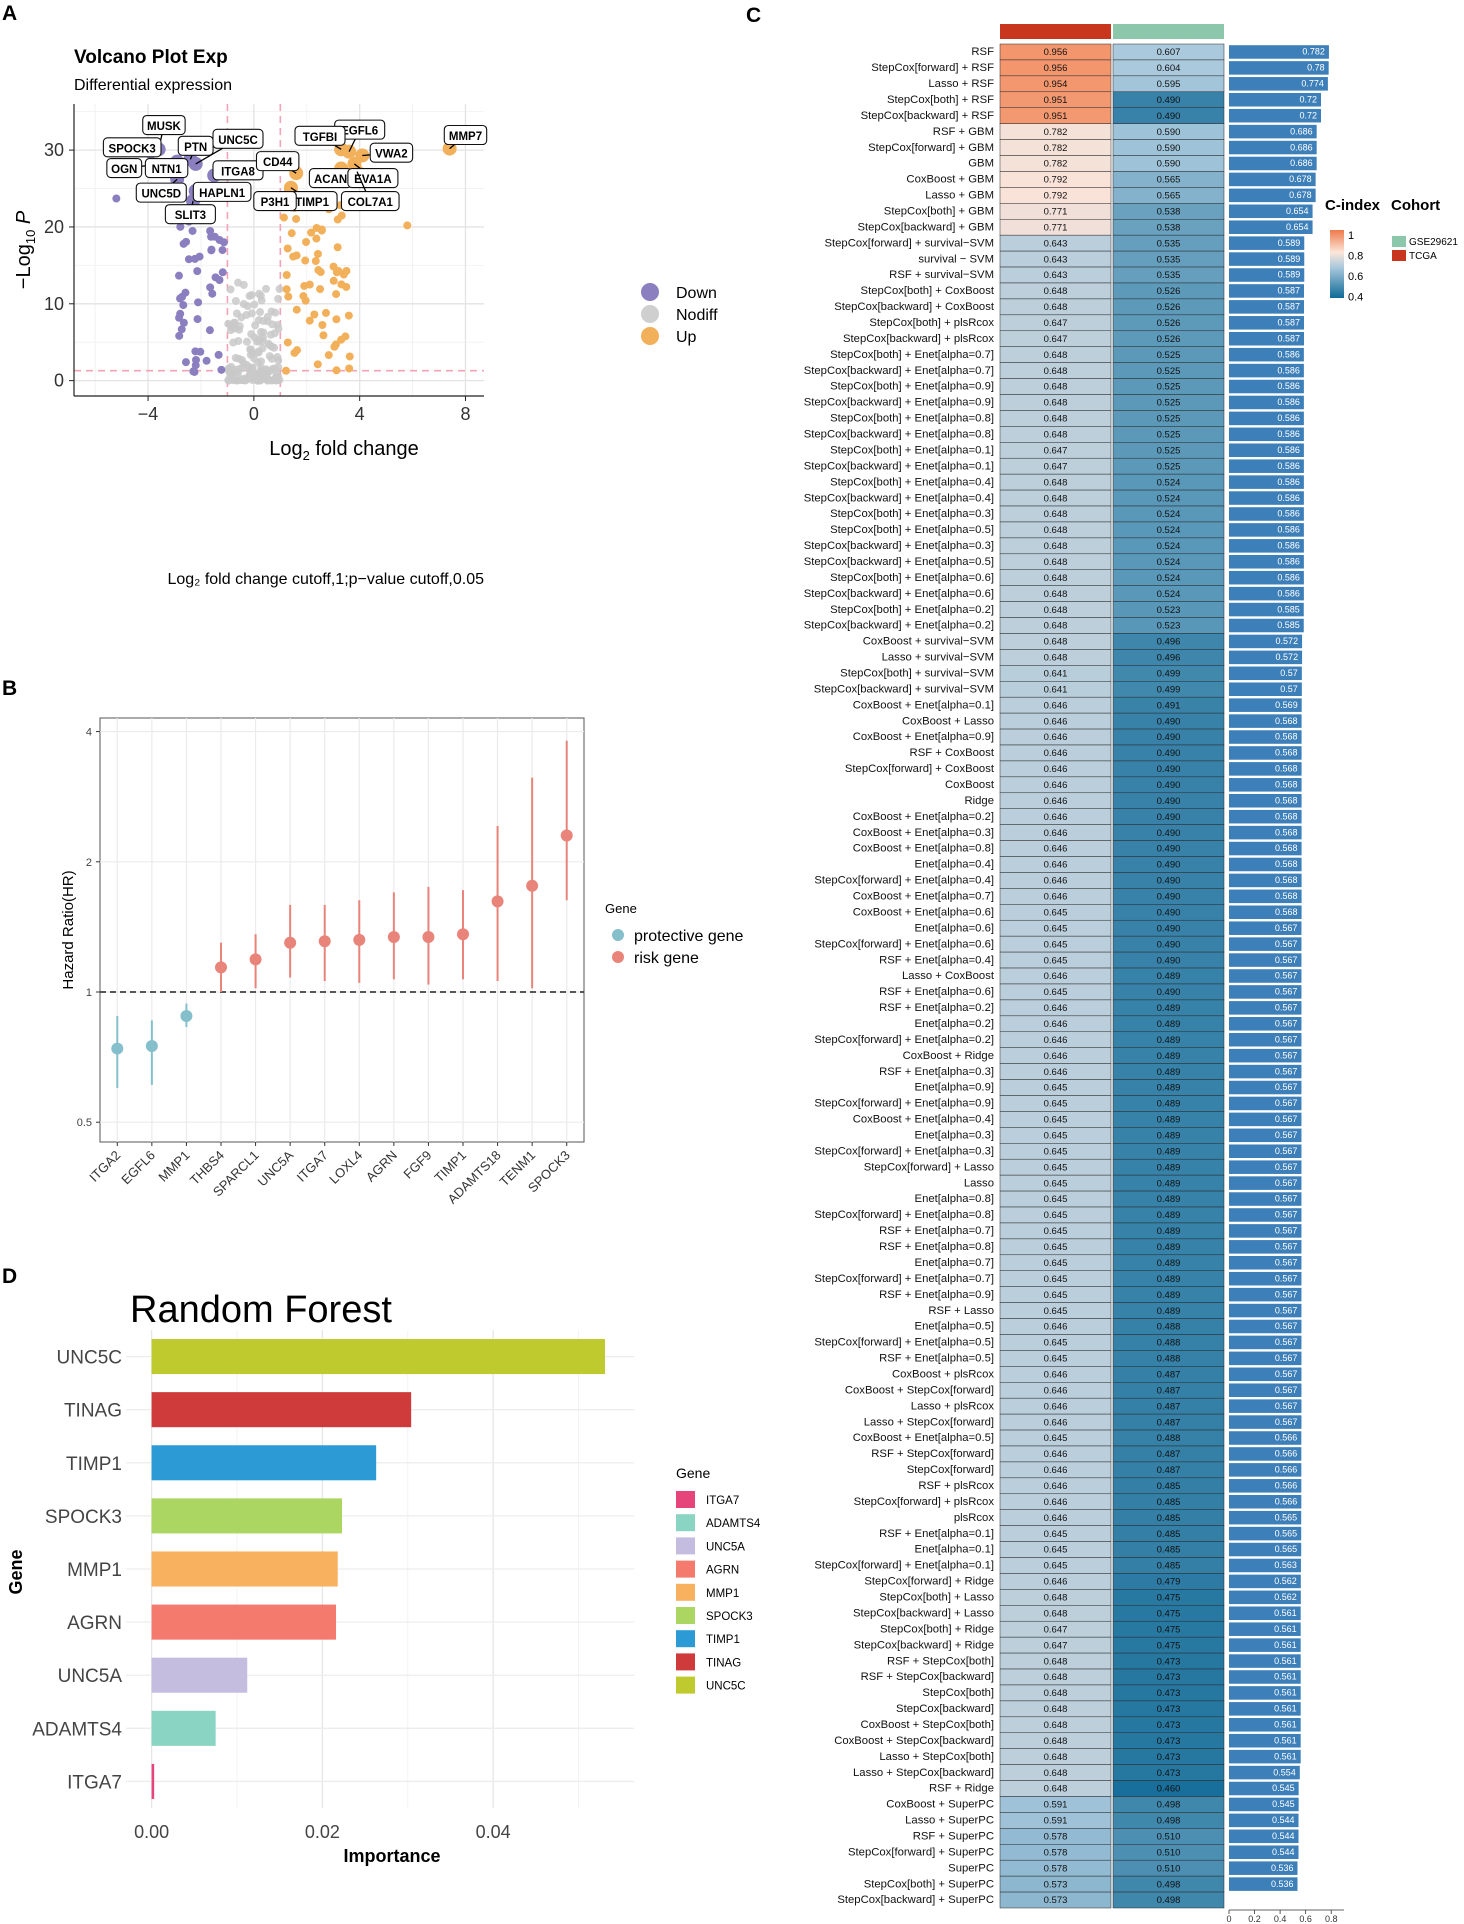 This screenshot has height=1924, width=1464. I want to click on mean-cindex-value: 0.686, so click(1301, 131).